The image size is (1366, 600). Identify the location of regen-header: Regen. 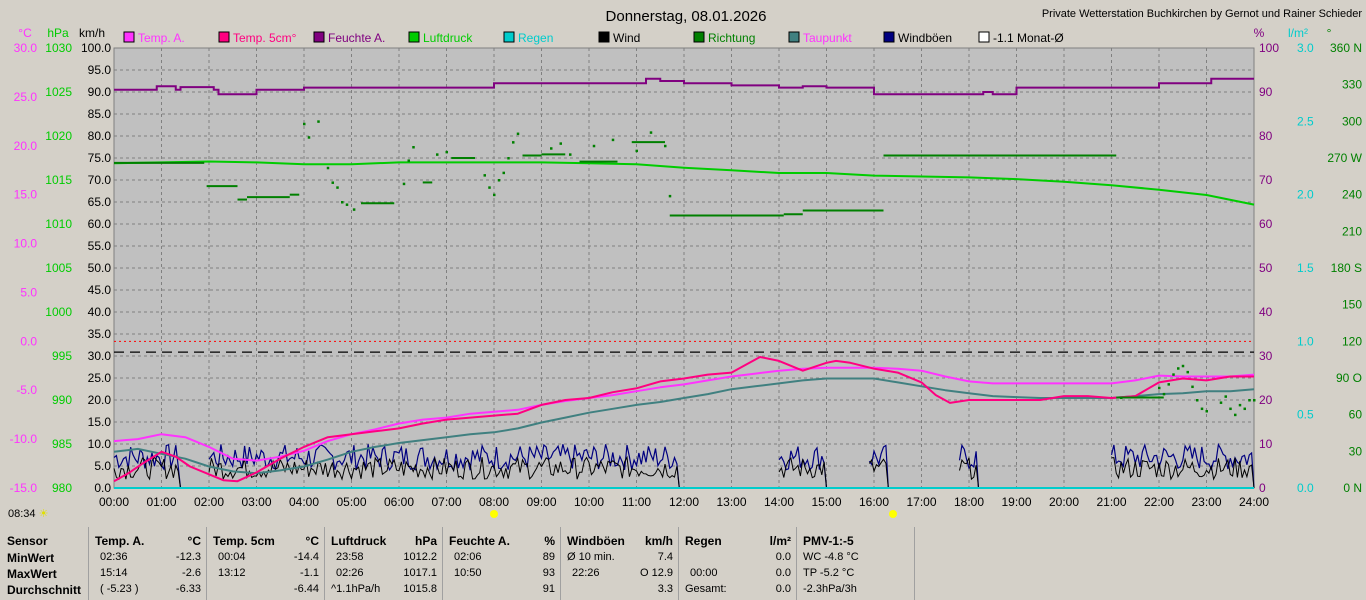
(703, 541).